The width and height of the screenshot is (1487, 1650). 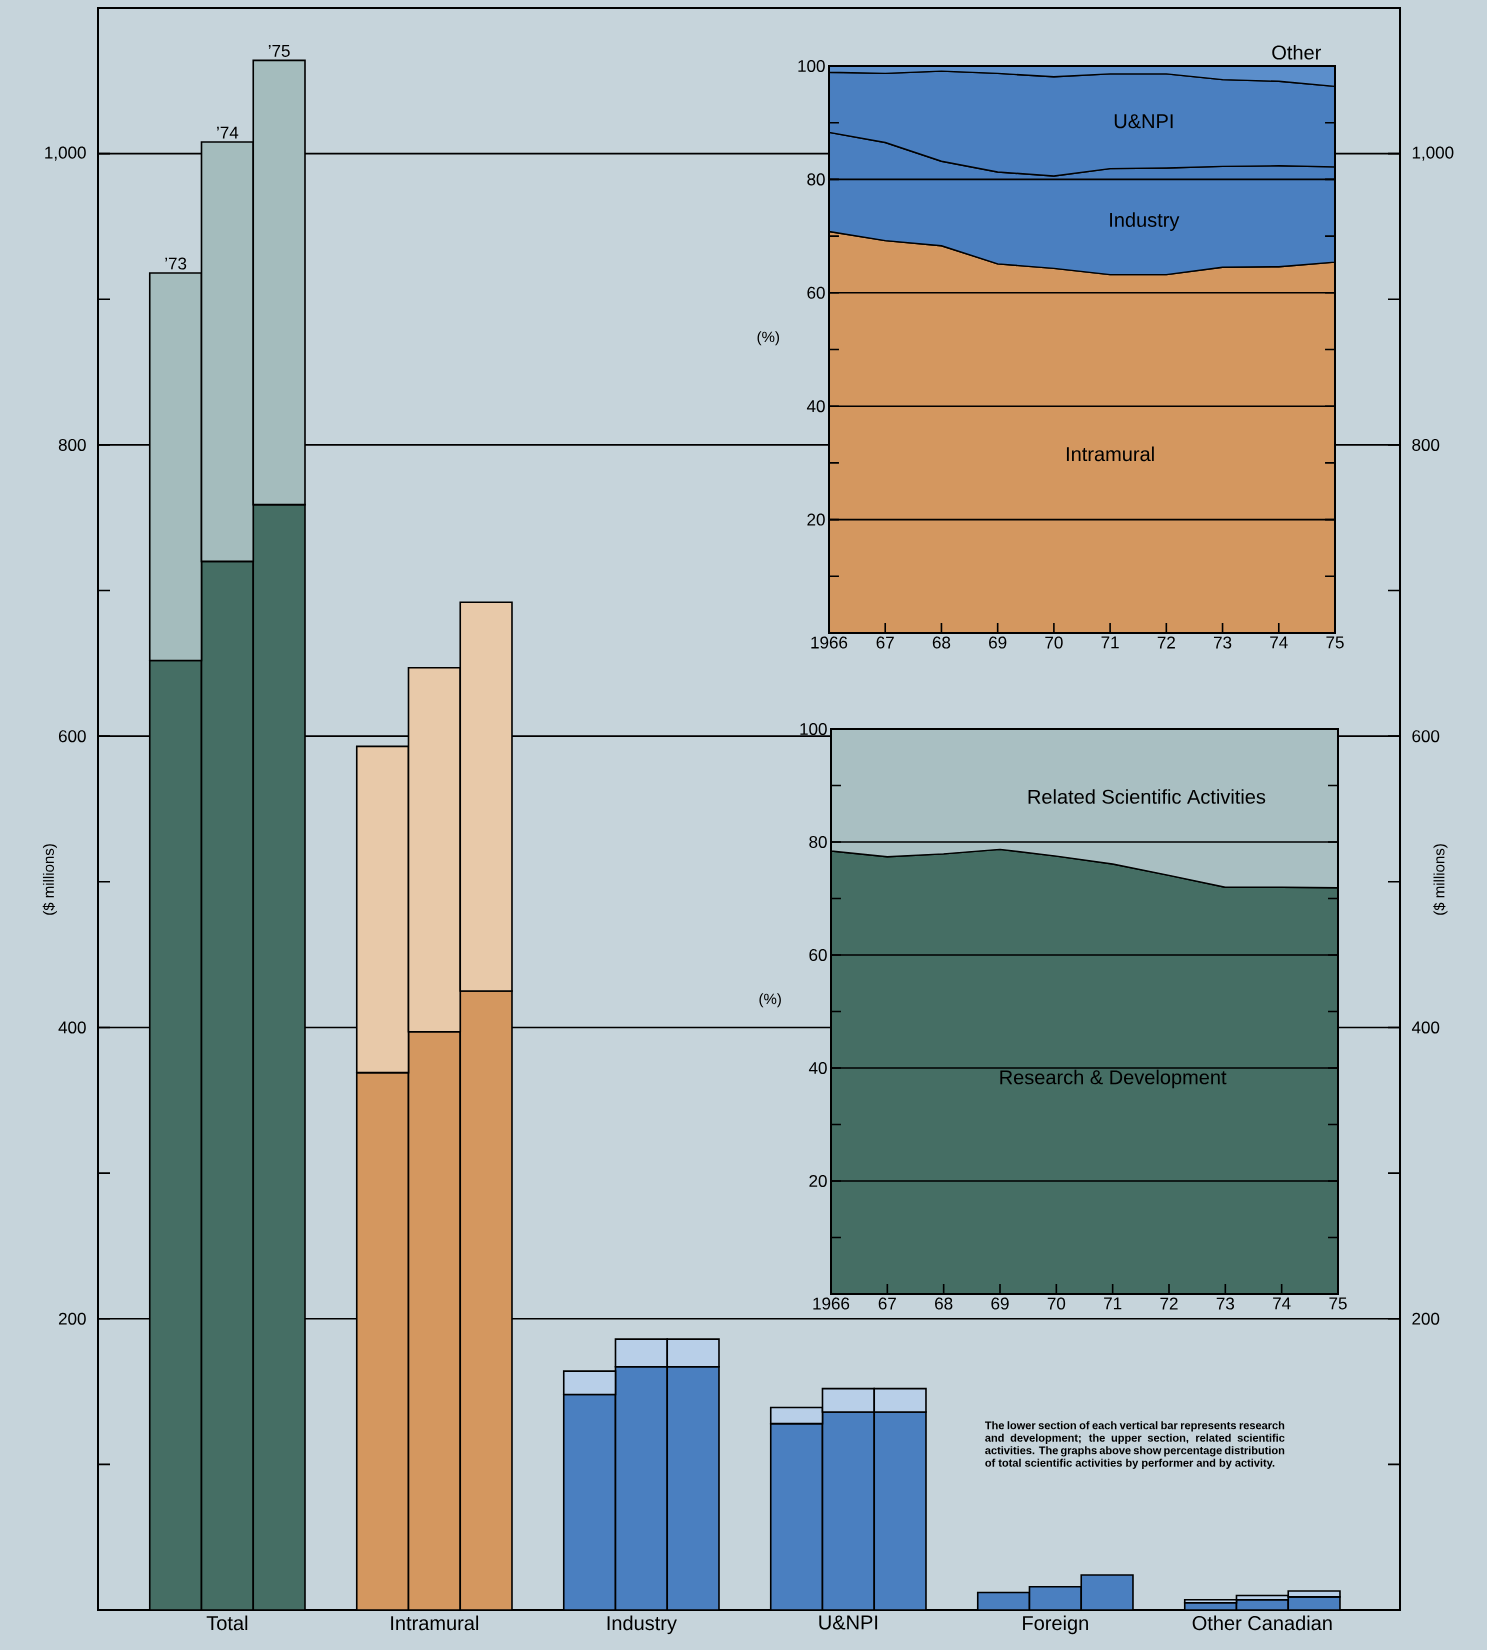 I want to click on y-axis-title: ($ millions), so click(x=49, y=879).